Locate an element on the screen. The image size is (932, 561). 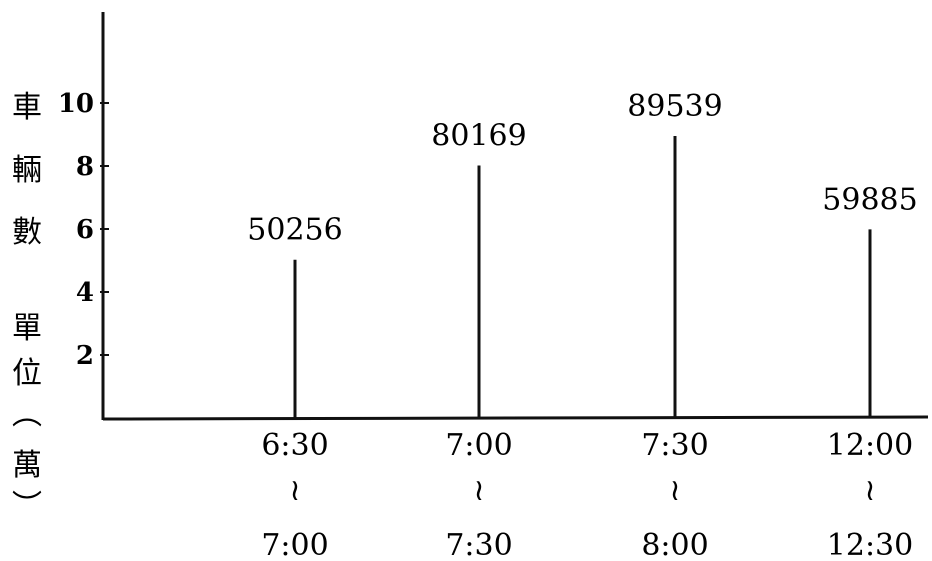
bar-value-label: 89539 is located at coordinates (674, 106).